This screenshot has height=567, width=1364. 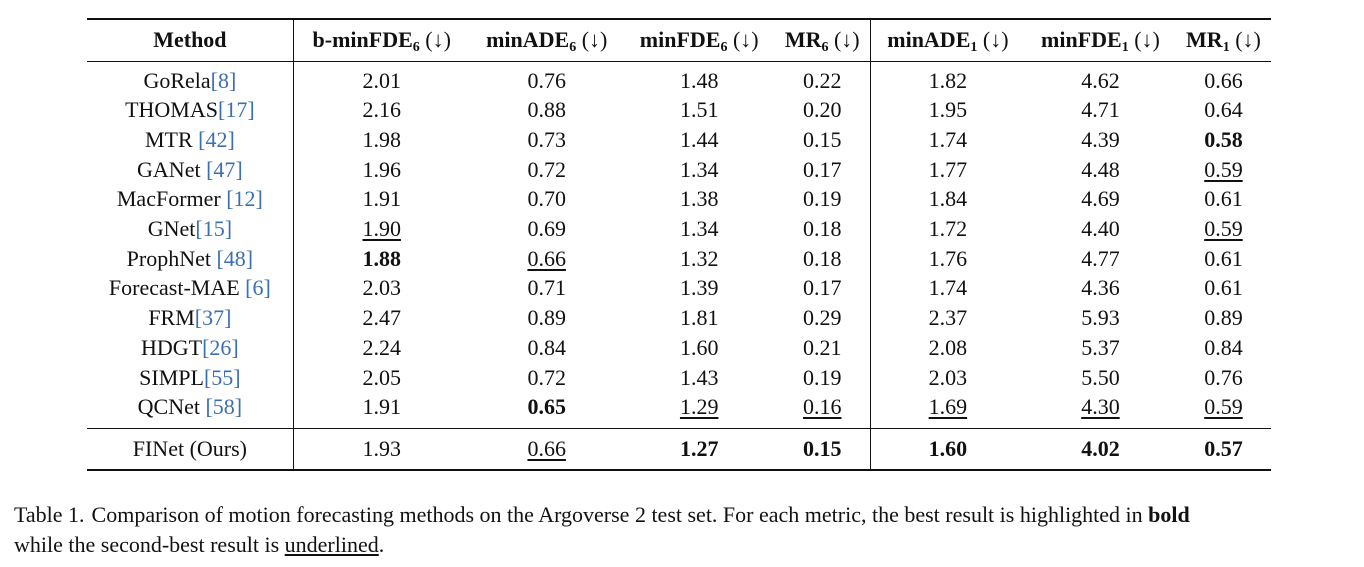 I want to click on metric-value: 0.57, so click(x=1223, y=449).